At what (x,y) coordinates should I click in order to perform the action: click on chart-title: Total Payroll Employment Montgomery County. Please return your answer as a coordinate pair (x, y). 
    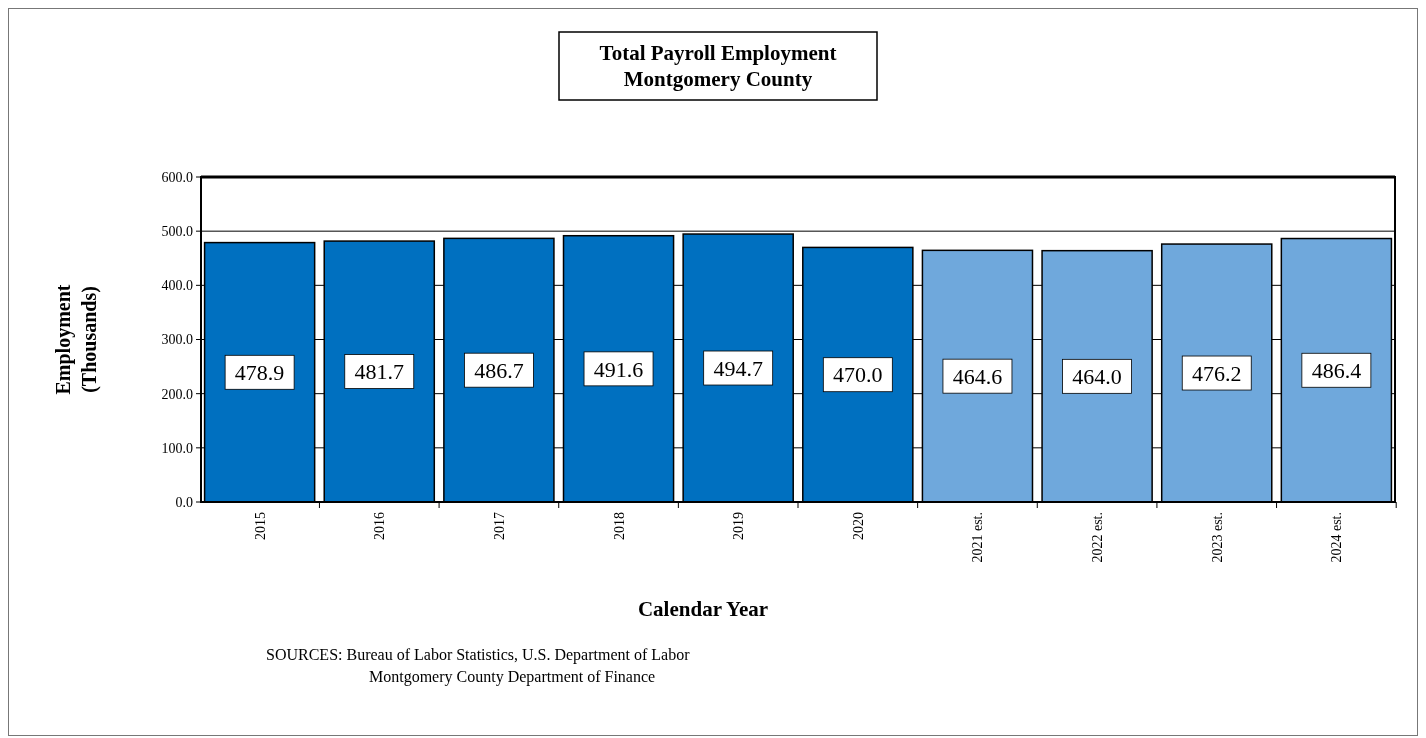
    Looking at the image, I should click on (718, 66).